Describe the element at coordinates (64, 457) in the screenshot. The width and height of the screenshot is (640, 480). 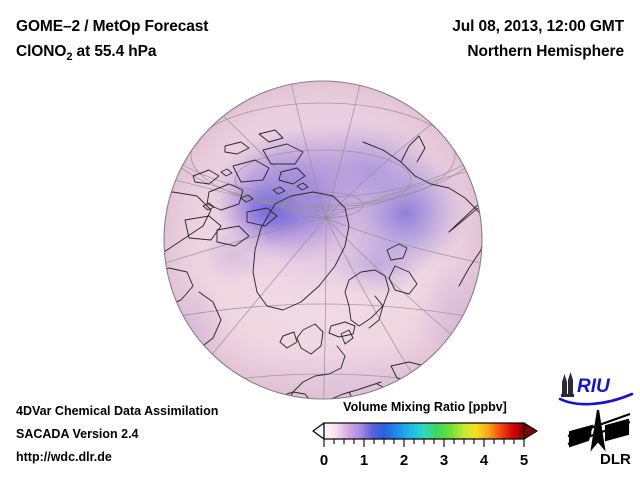
I see `footer-url-line: http://wdc.dlr.de` at that location.